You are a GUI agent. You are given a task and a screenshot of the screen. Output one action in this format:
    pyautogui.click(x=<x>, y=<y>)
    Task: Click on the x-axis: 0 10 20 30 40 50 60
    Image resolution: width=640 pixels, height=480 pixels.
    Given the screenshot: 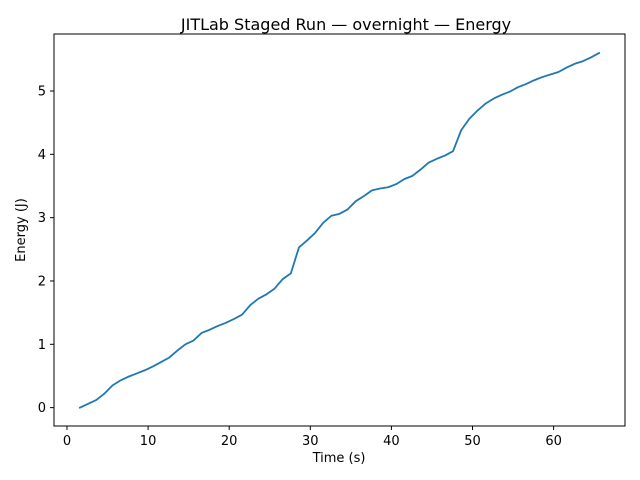 What is the action you would take?
    pyautogui.click(x=312, y=437)
    